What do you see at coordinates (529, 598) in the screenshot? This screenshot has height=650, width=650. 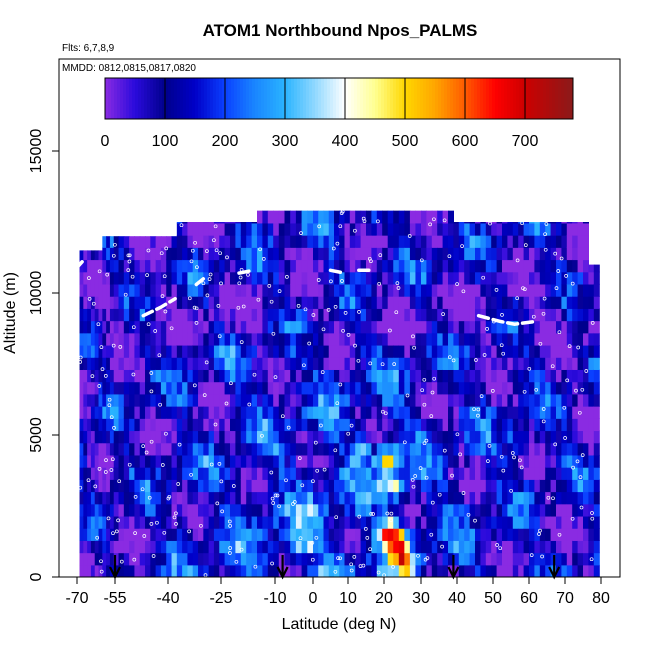 I see `x-tick-label: 60` at bounding box center [529, 598].